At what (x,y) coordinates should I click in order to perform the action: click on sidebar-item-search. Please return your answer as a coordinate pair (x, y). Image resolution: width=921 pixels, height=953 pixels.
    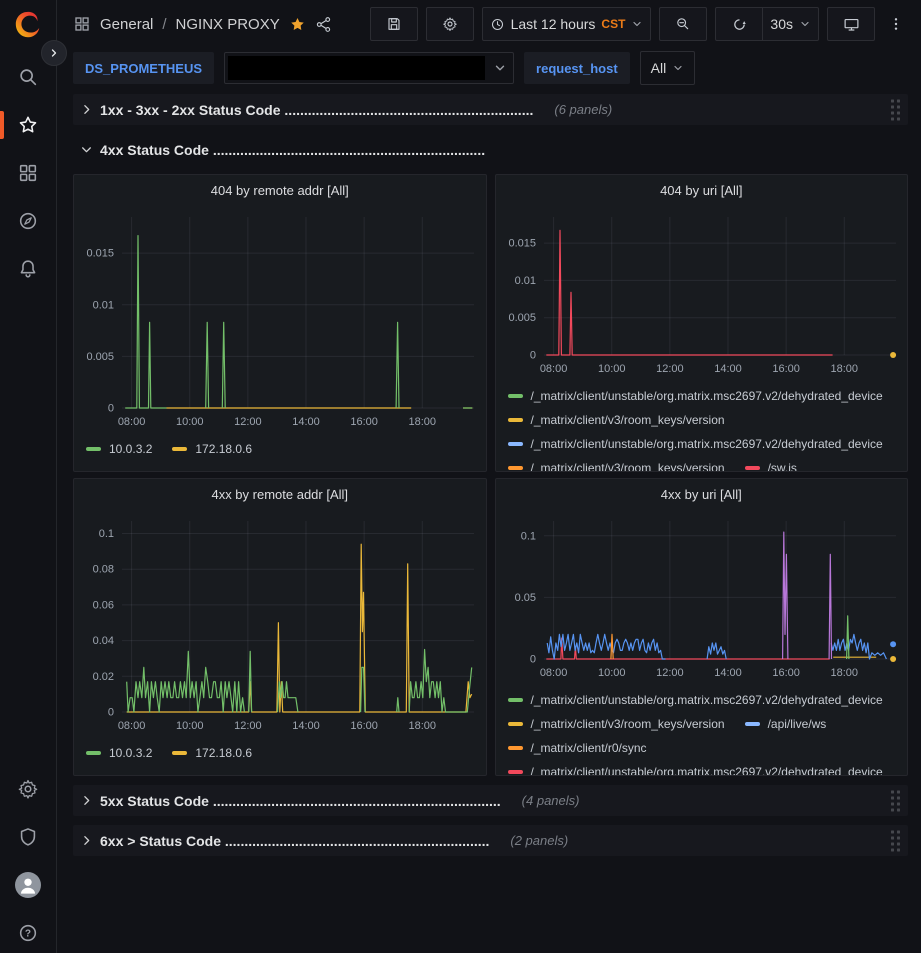
    Looking at the image, I should click on (28, 77).